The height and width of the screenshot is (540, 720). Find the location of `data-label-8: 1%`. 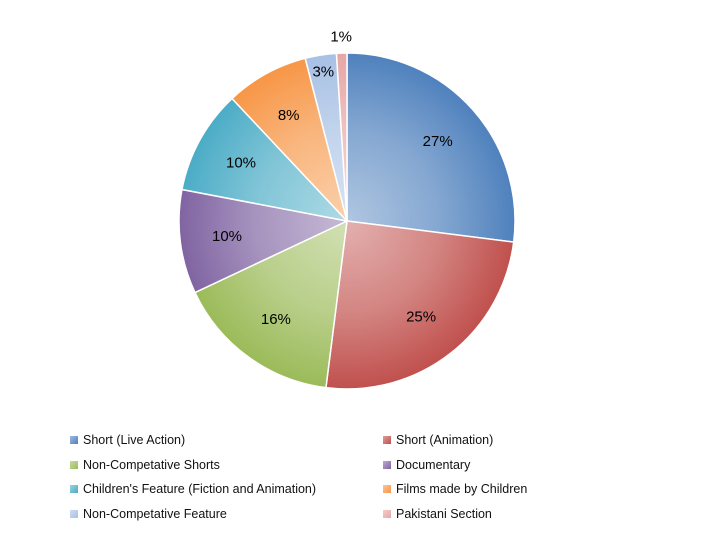

data-label-8: 1% is located at coordinates (341, 36).